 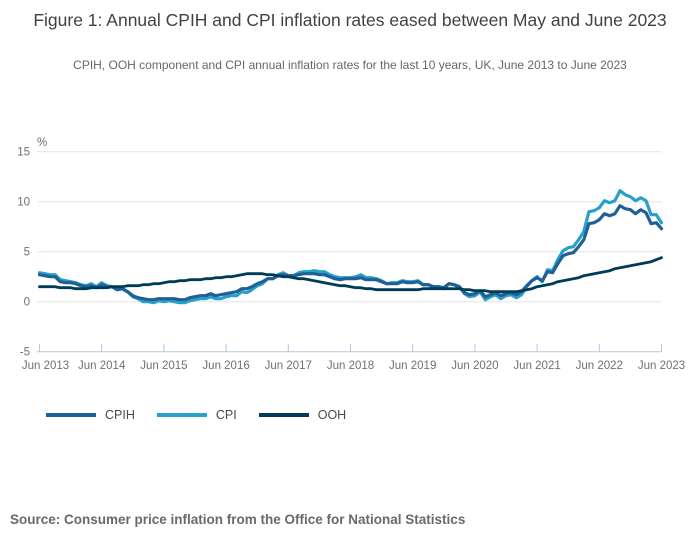 What do you see at coordinates (120, 415) in the screenshot?
I see `legend-label-cpih: CPIH` at bounding box center [120, 415].